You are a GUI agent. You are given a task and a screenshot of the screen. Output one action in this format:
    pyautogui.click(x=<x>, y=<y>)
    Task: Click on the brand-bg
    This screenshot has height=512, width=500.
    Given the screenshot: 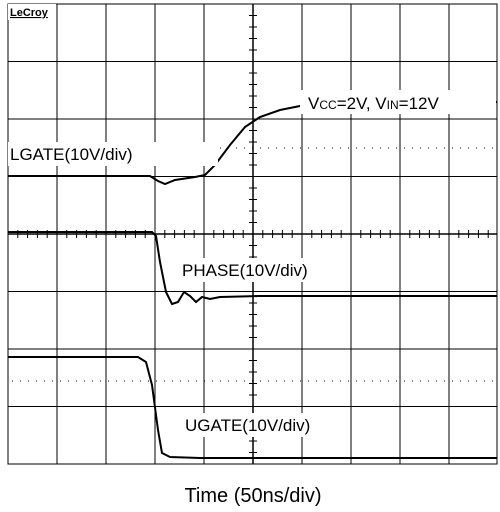 What is the action you would take?
    pyautogui.click(x=32, y=12)
    